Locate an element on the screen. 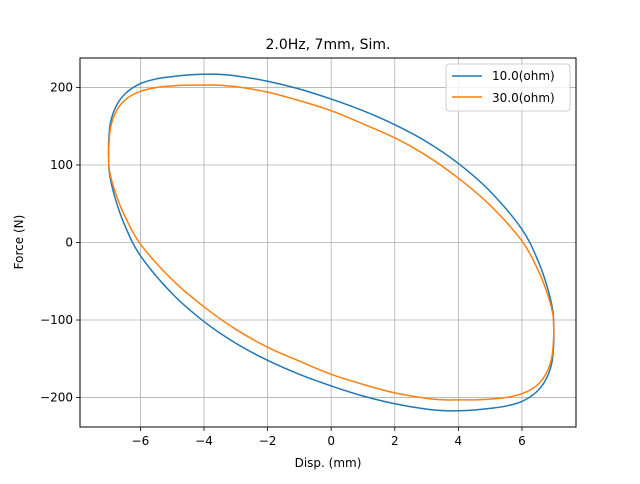  x-axis-label: Disp. (mm) is located at coordinates (328, 463).